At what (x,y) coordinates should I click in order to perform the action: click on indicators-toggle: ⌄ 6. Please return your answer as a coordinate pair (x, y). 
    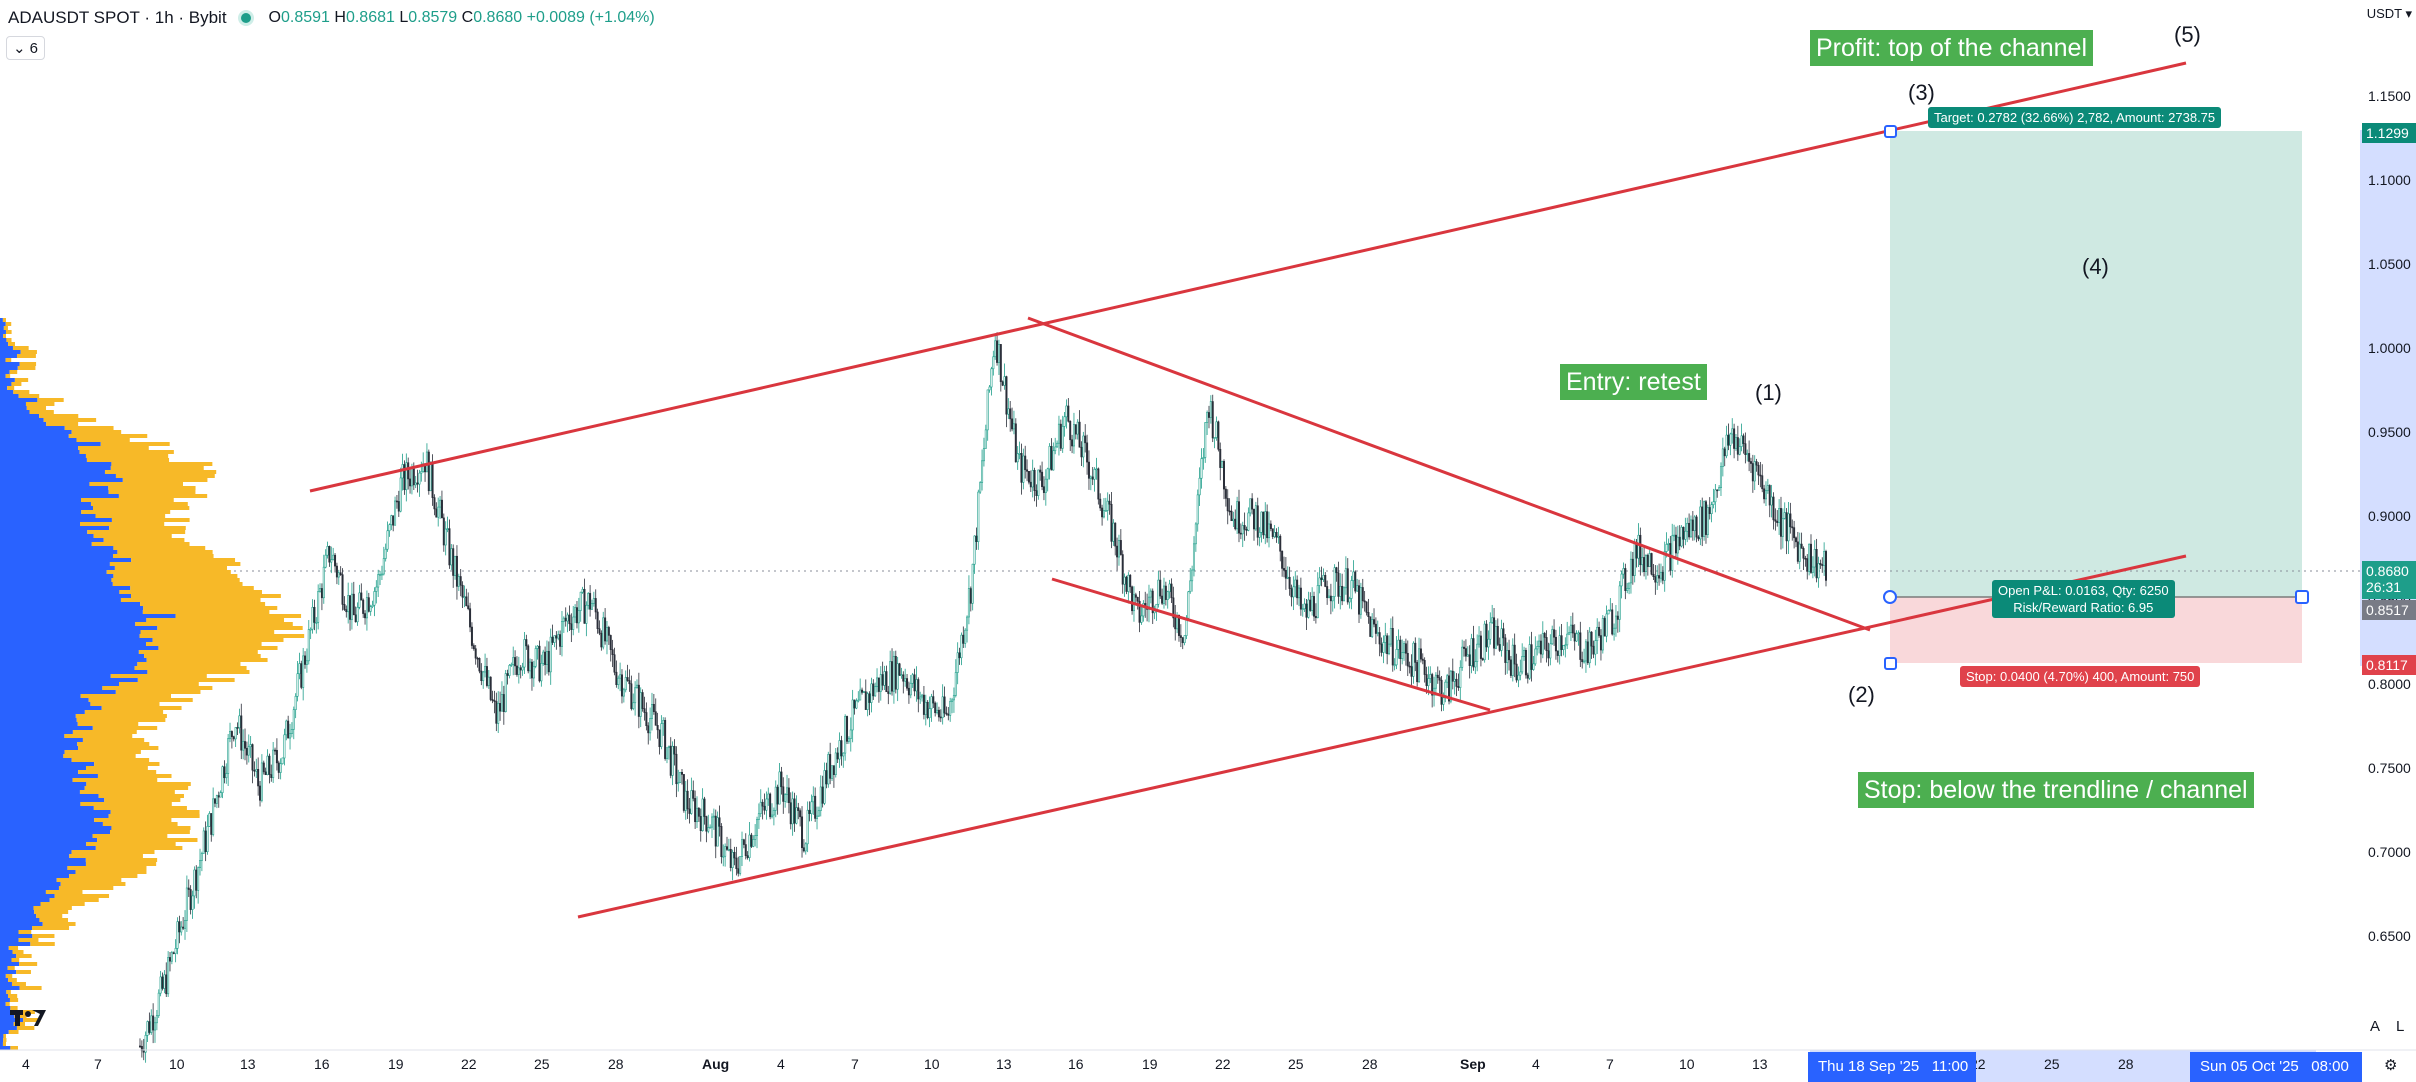
    Looking at the image, I should click on (25, 48).